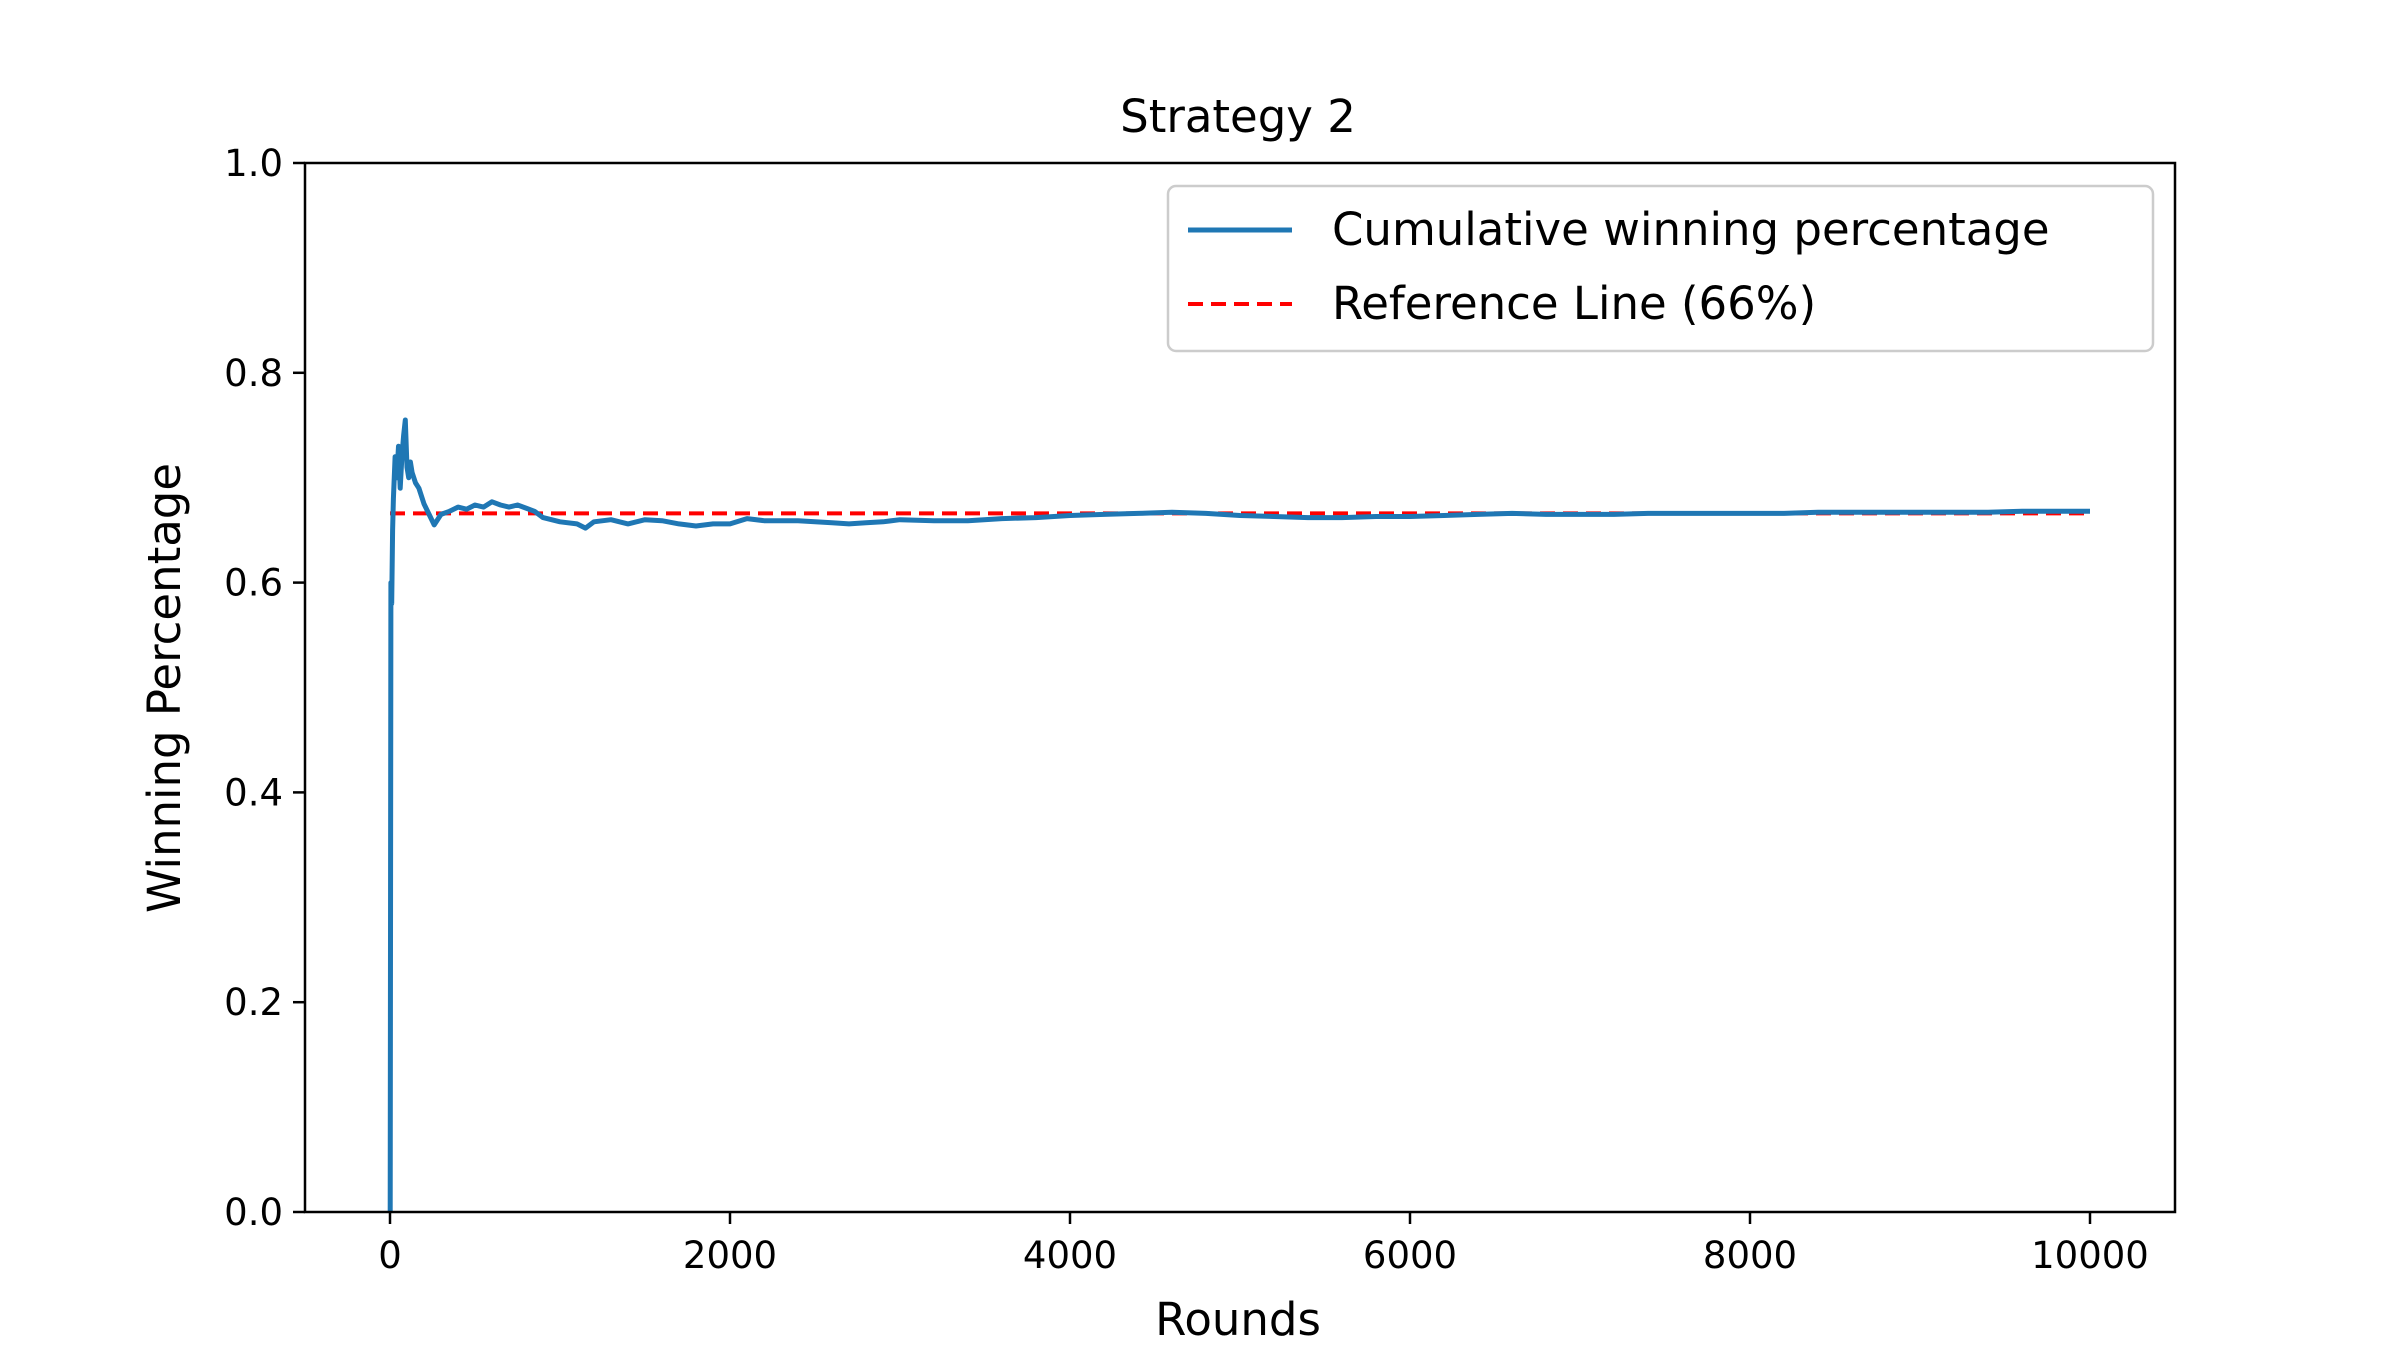 The width and height of the screenshot is (2400, 1354). What do you see at coordinates (1691, 229) in the screenshot?
I see `legend-entry-label: Cumulative winning percentage` at bounding box center [1691, 229].